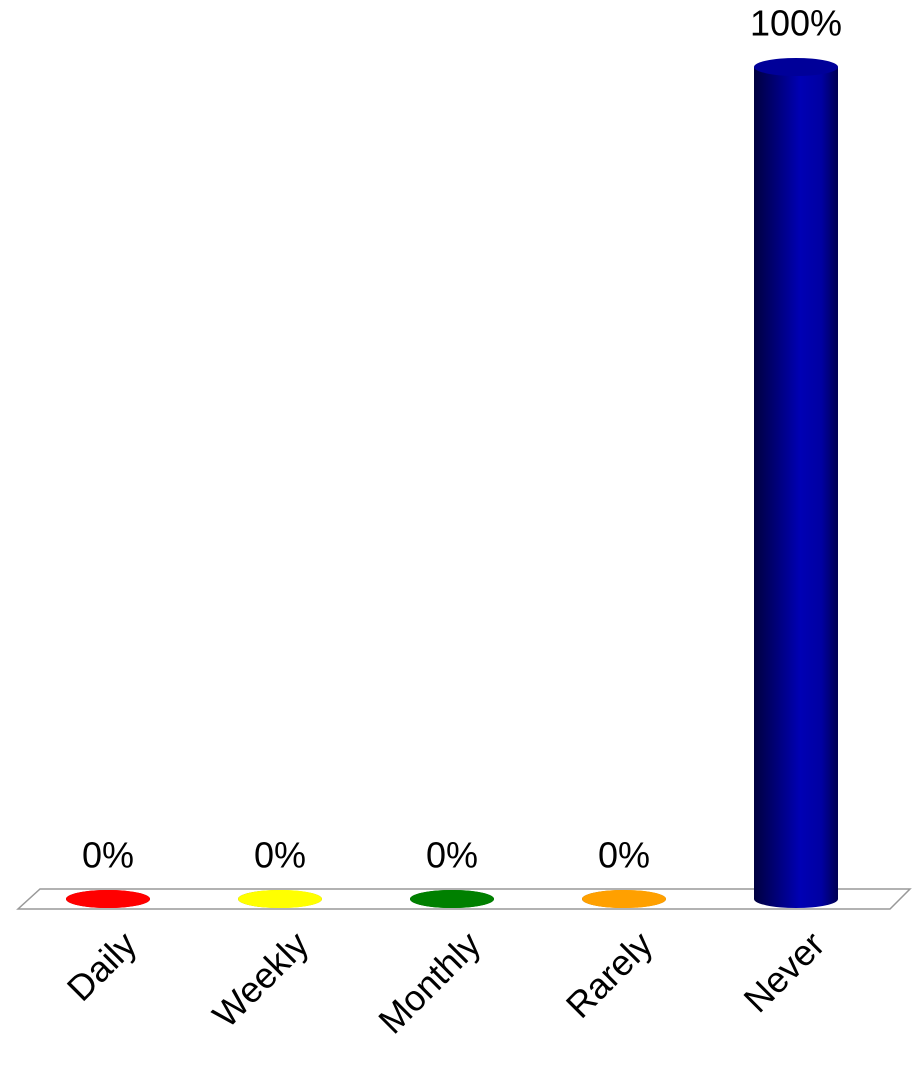 The width and height of the screenshot is (916, 1072). I want to click on x-tick-label: Monthly, so click(429, 982).